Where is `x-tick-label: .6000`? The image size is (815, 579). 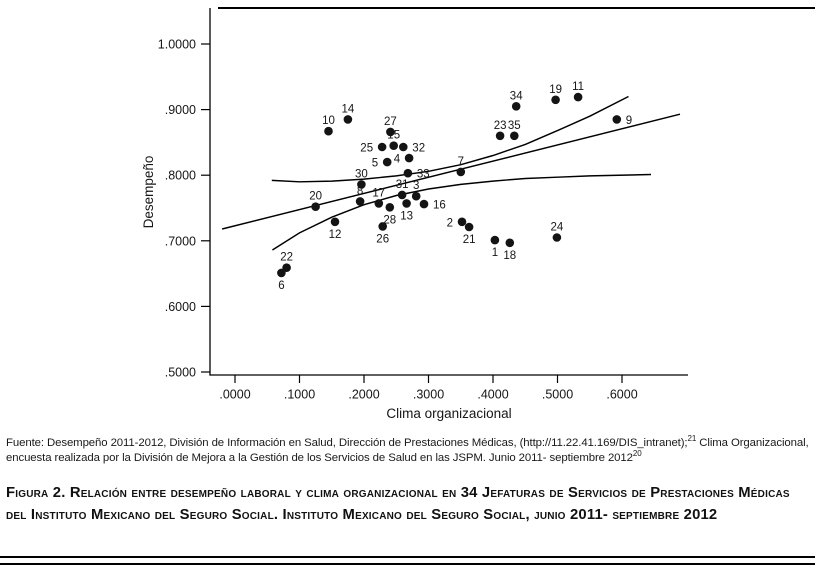 x-tick-label: .6000 is located at coordinates (621, 395).